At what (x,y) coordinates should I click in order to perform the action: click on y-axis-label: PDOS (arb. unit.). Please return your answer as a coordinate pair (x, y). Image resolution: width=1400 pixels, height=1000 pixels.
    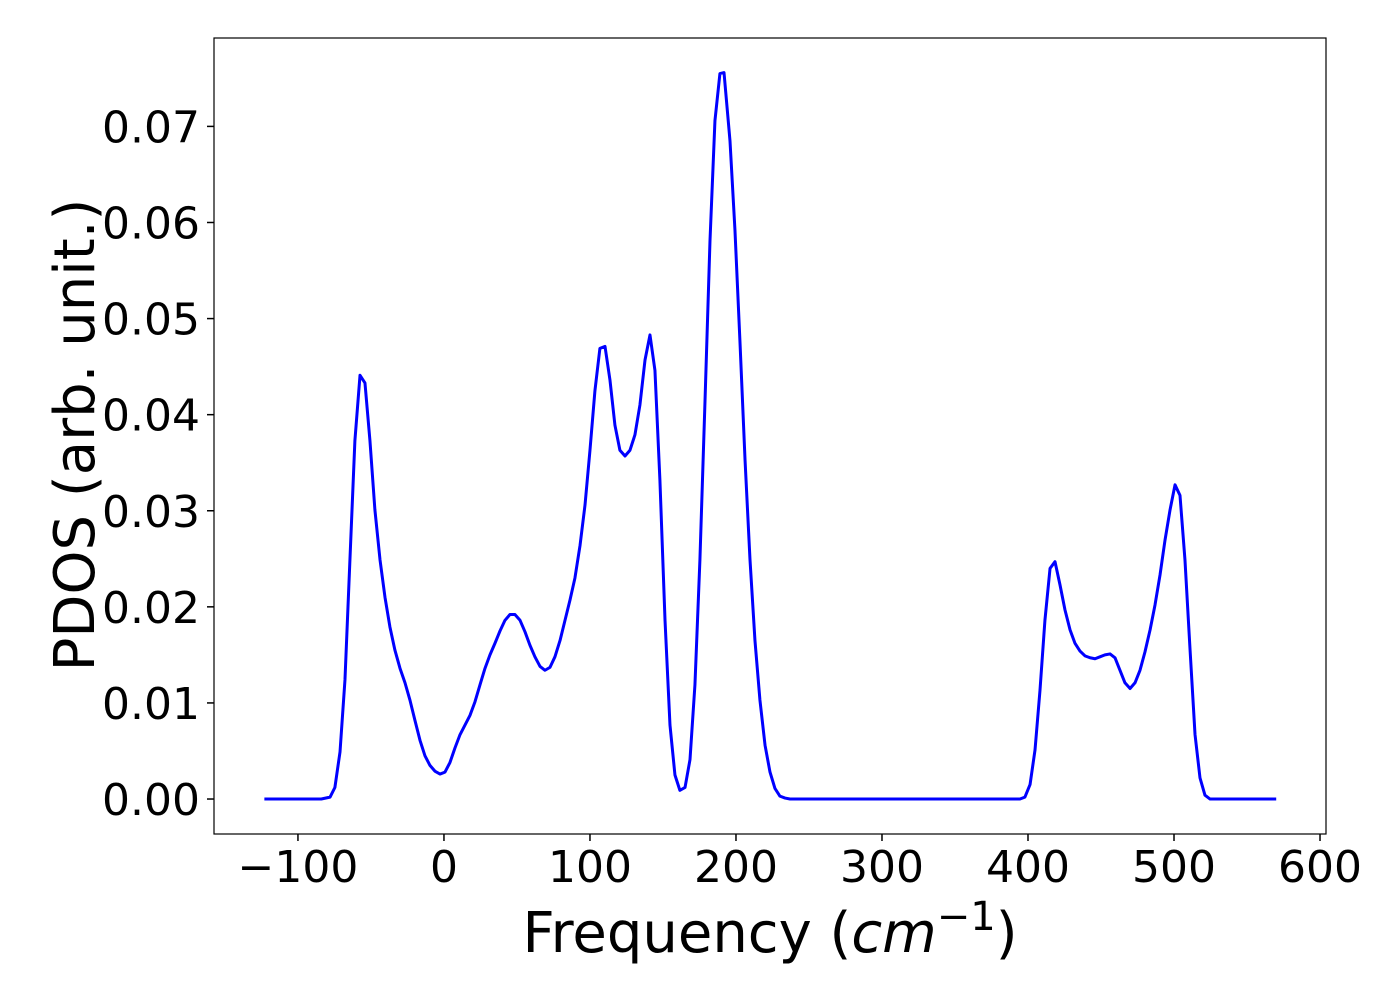
    Looking at the image, I should click on (75, 435).